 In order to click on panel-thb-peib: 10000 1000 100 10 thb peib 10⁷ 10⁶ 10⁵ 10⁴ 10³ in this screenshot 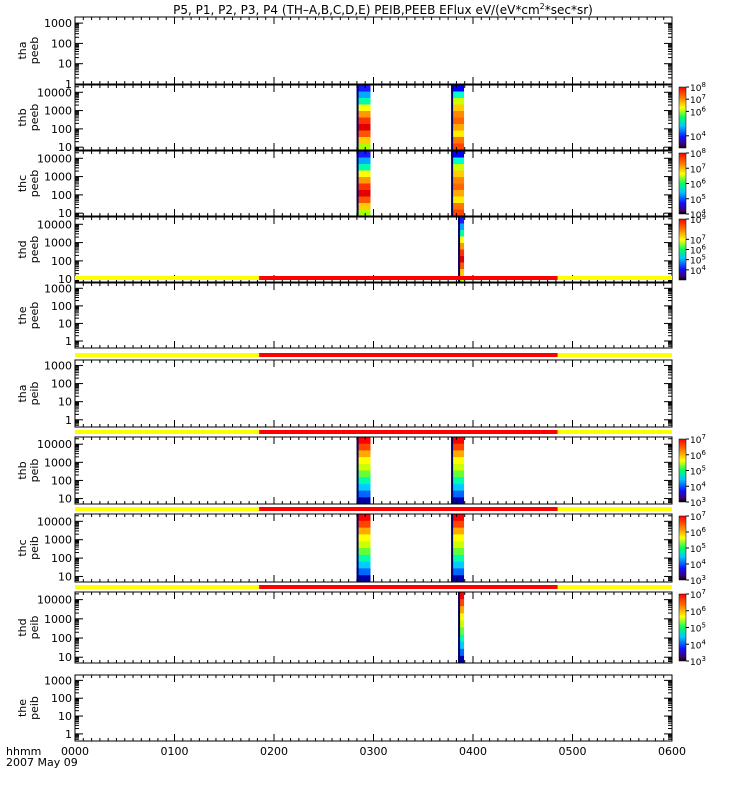, I will do `click(361, 469)`.